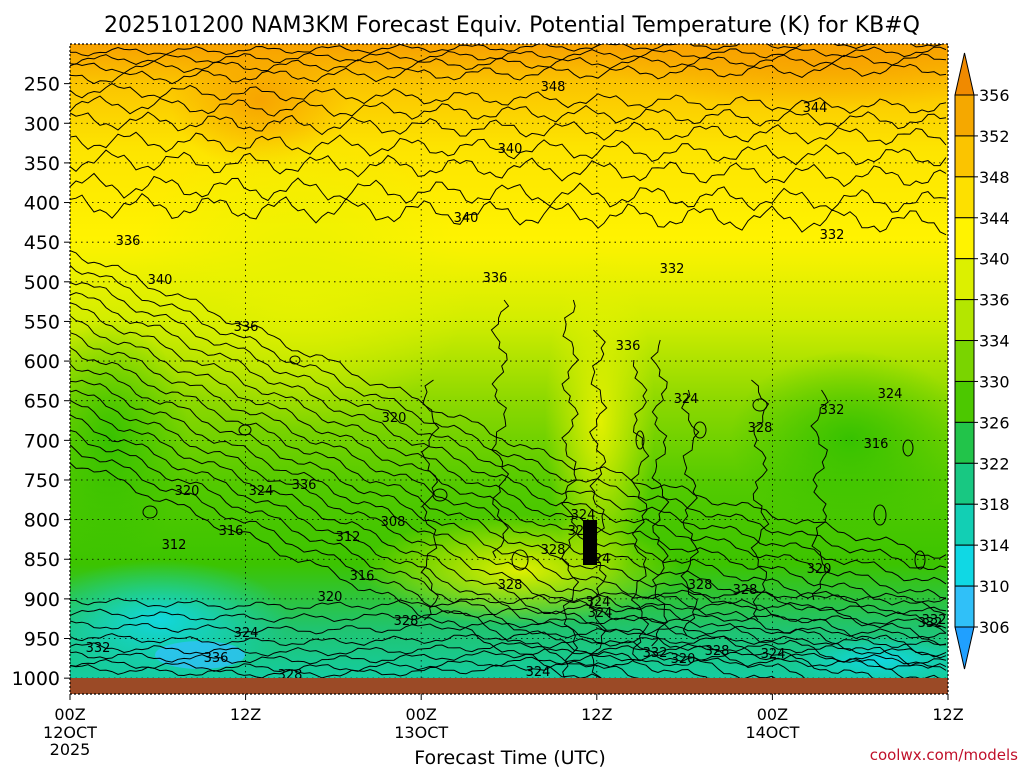 Image resolution: width=1024 pixels, height=768 pixels. What do you see at coordinates (994, 504) in the screenshot?
I see `colorbar-tick-label: 318` at bounding box center [994, 504].